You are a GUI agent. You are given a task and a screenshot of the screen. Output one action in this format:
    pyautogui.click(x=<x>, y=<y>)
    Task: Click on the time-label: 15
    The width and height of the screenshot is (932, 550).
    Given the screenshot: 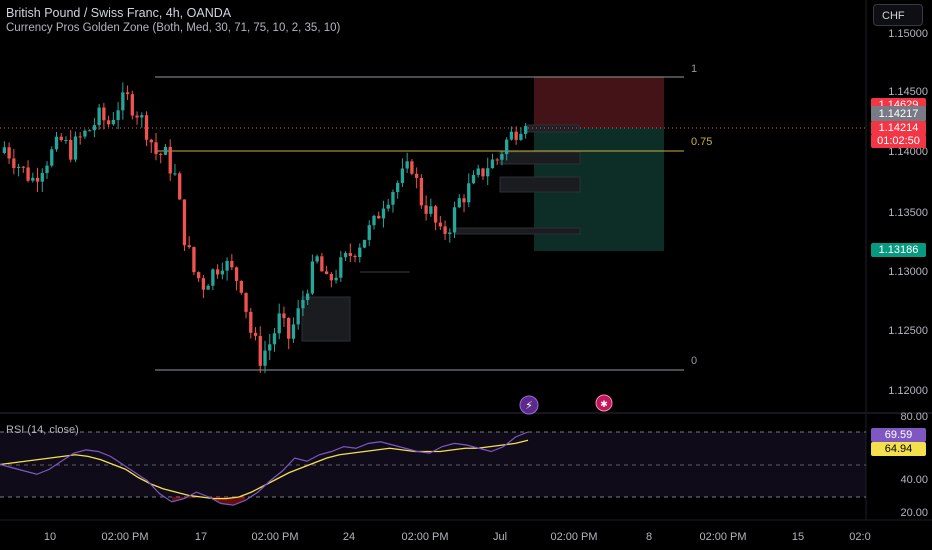 What is the action you would take?
    pyautogui.click(x=798, y=537)
    